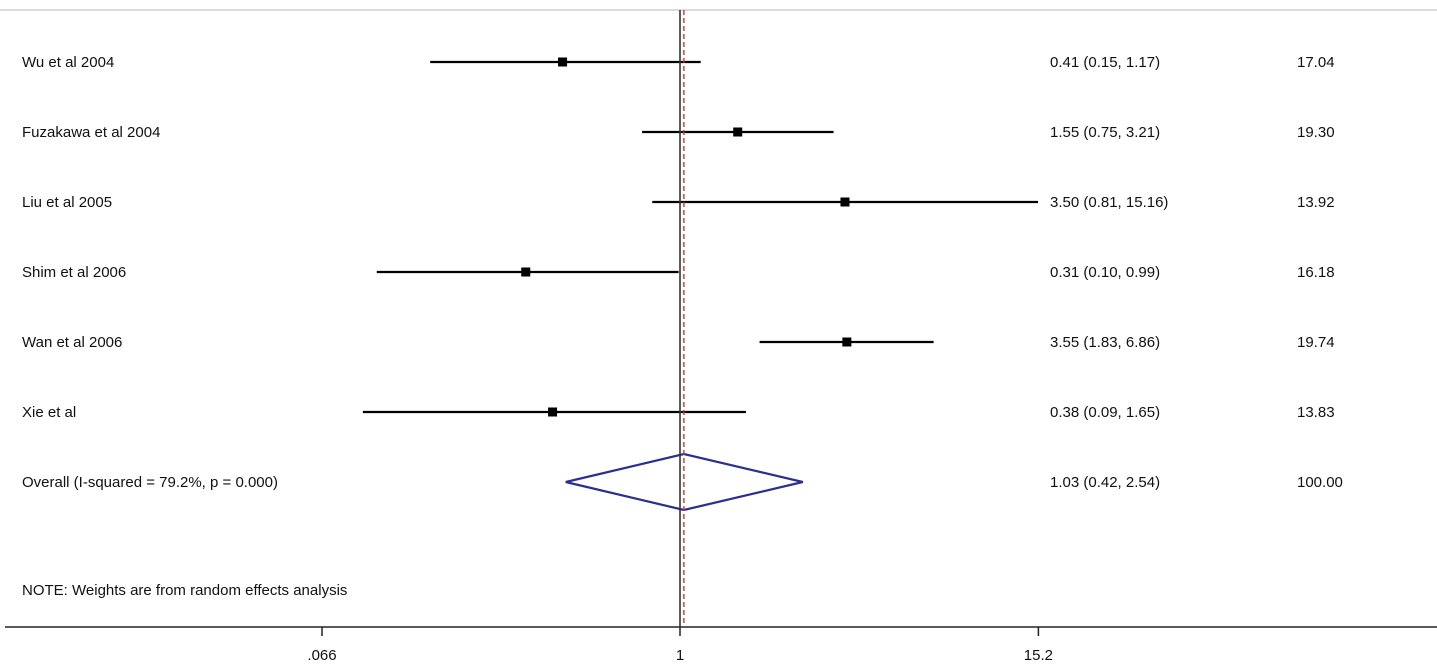  Describe the element at coordinates (1316, 272) in the screenshot. I see `weight-text: 16.18` at that location.